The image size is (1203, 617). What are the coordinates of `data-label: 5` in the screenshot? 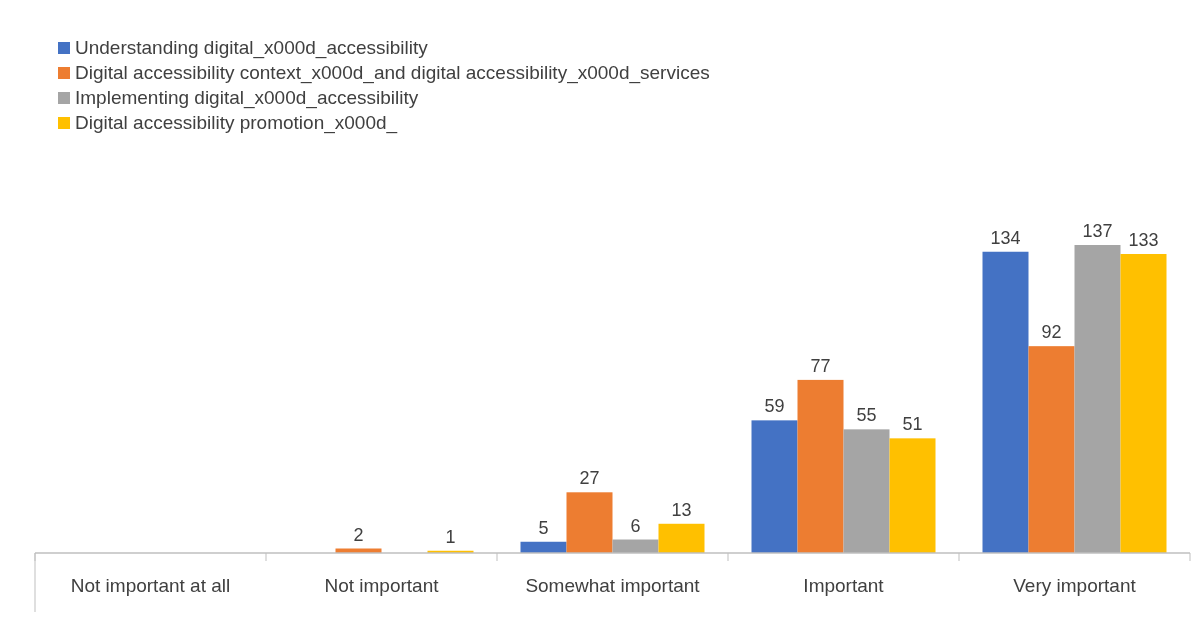 It's located at (543, 527).